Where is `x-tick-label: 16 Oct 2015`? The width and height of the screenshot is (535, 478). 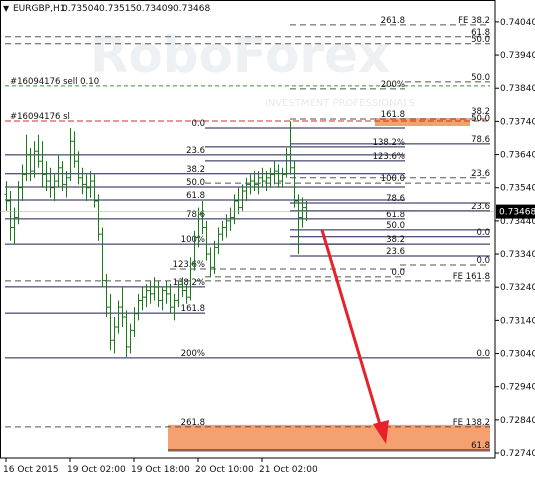 x-tick-label: 16 Oct 2015 is located at coordinates (31, 470).